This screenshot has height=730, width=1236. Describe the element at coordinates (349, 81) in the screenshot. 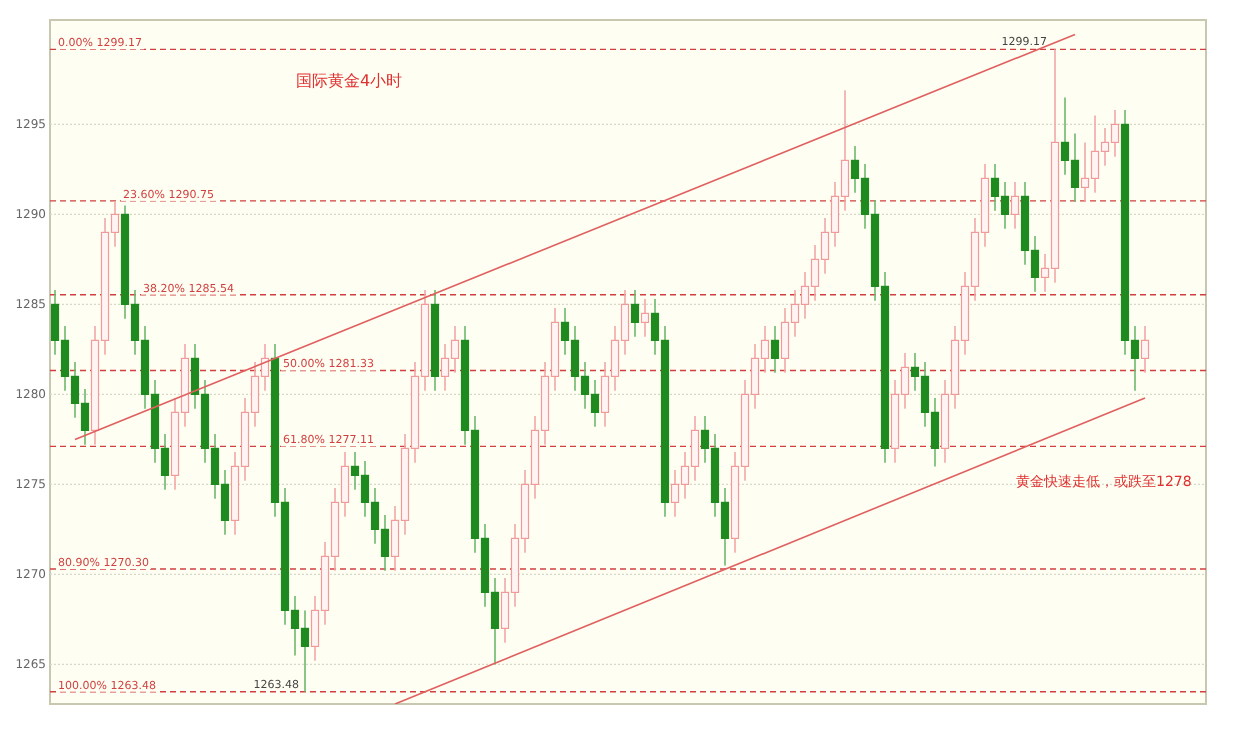

I see `text: 国际黄金4小时` at that location.